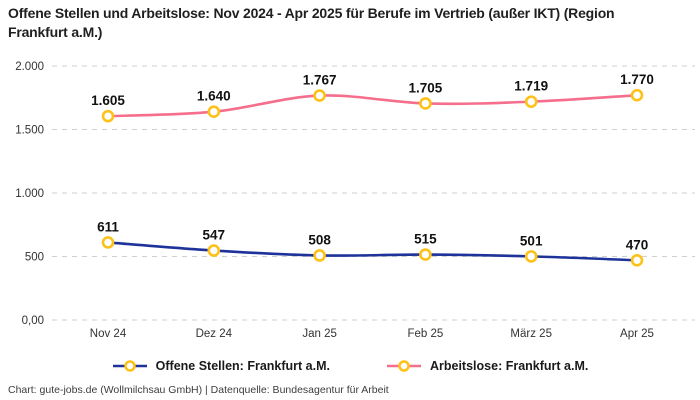  I want to click on data-point-label: 547, so click(214, 235).